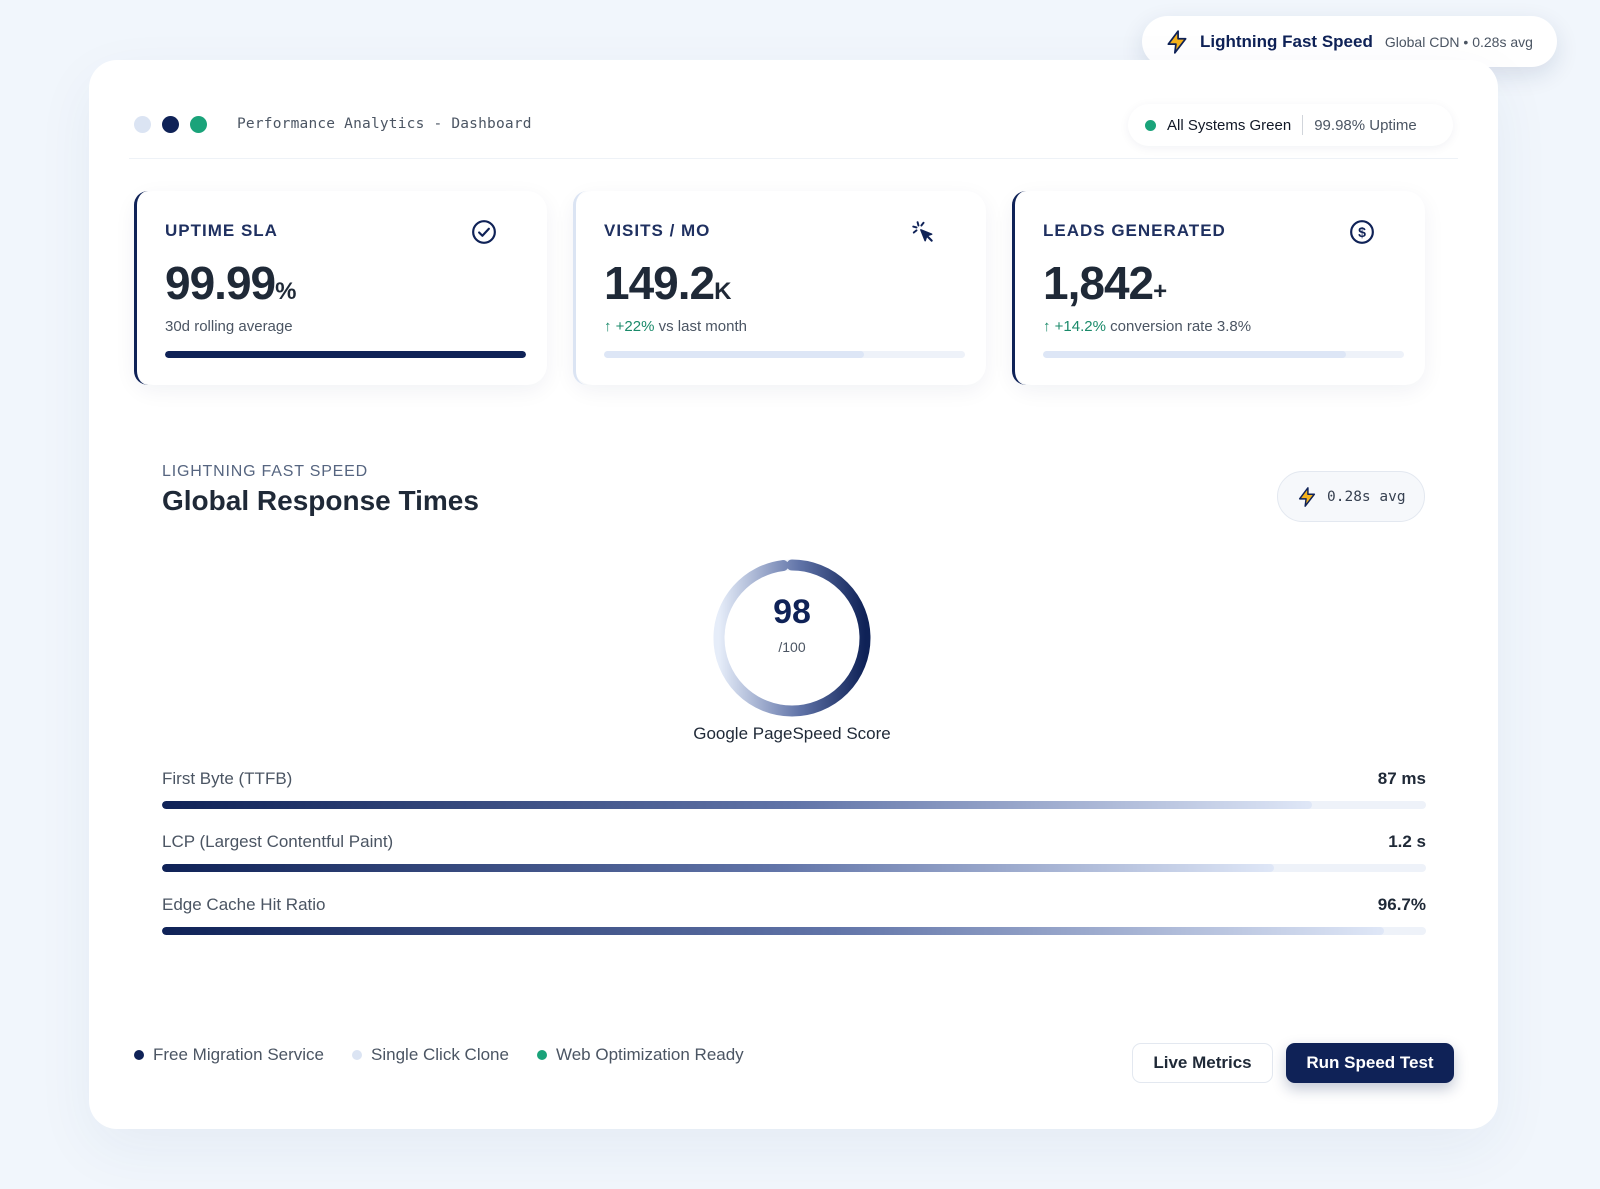 The image size is (1600, 1189). I want to click on metric-row-lcp: LCP (Largest Contentful Paint) 1.2 s, so click(794, 852).